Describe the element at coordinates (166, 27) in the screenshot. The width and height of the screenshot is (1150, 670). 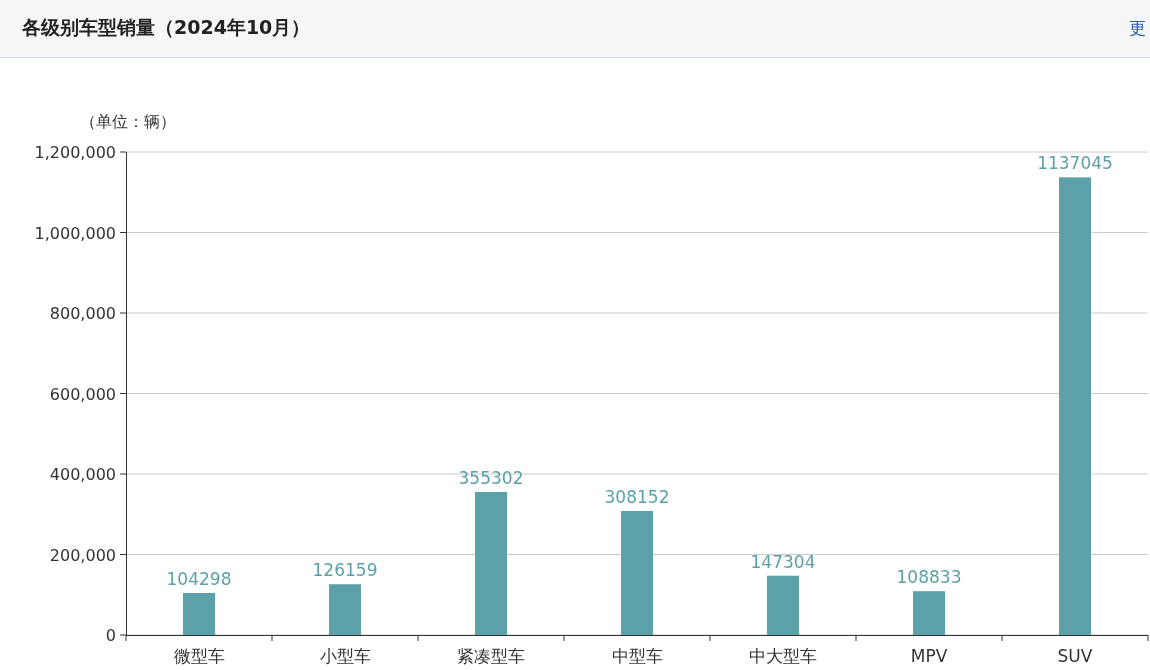
I see `chart-title: 各级别车型销量（2024年10月）` at that location.